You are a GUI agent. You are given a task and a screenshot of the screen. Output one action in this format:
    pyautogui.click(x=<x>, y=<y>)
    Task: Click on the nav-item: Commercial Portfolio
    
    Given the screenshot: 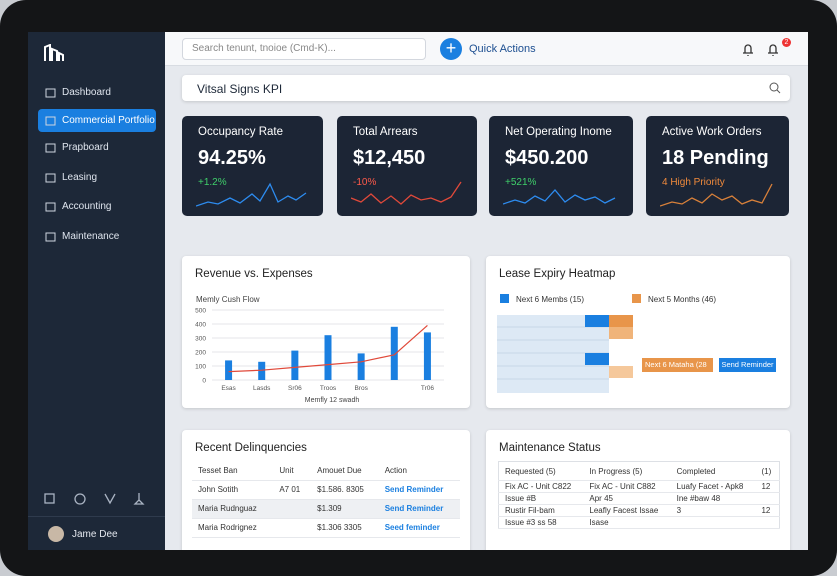 What is the action you would take?
    pyautogui.click(x=97, y=120)
    